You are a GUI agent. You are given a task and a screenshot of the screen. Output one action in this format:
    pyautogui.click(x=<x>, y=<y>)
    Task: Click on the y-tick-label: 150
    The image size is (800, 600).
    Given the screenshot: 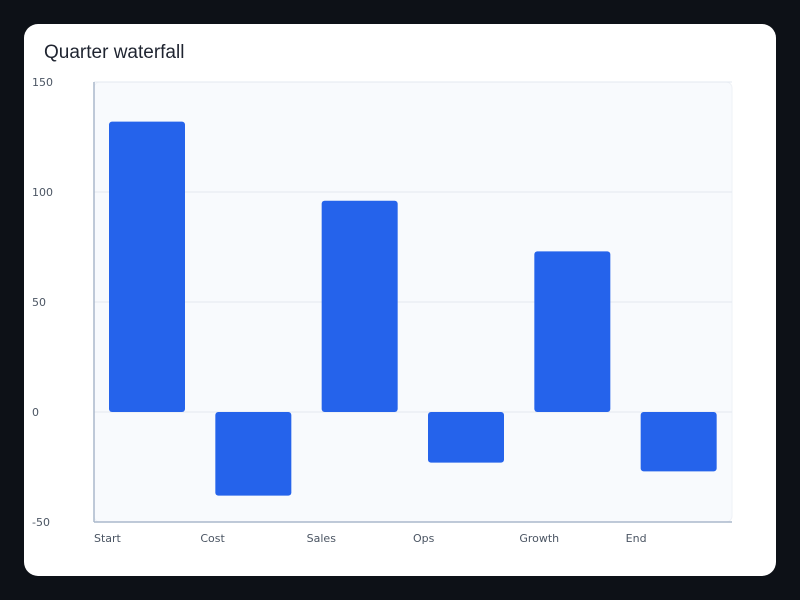 What is the action you would take?
    pyautogui.click(x=42, y=82)
    